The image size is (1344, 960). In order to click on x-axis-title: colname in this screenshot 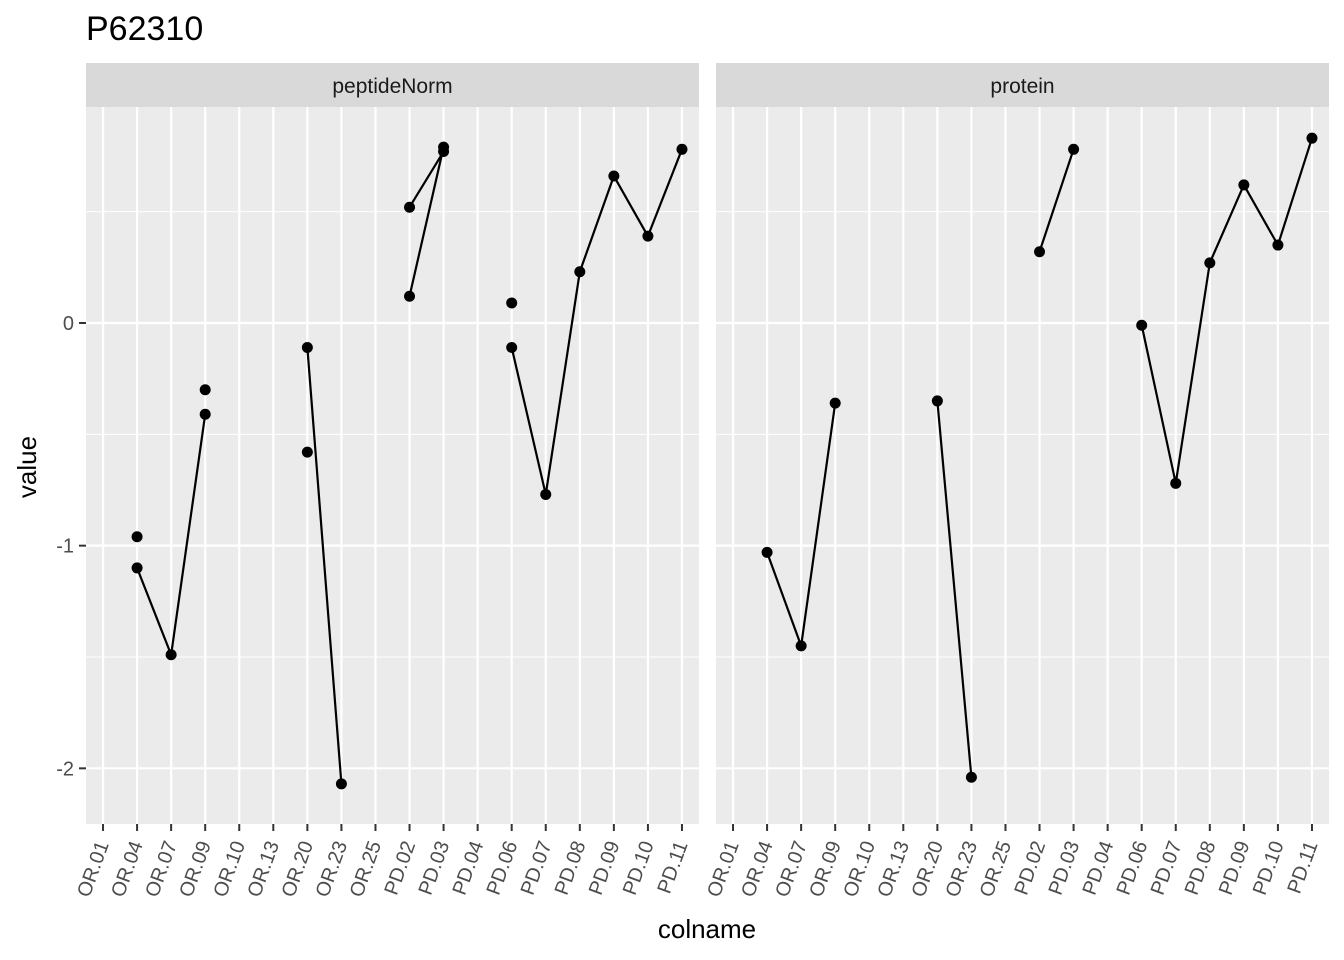, I will do `click(707, 929)`.